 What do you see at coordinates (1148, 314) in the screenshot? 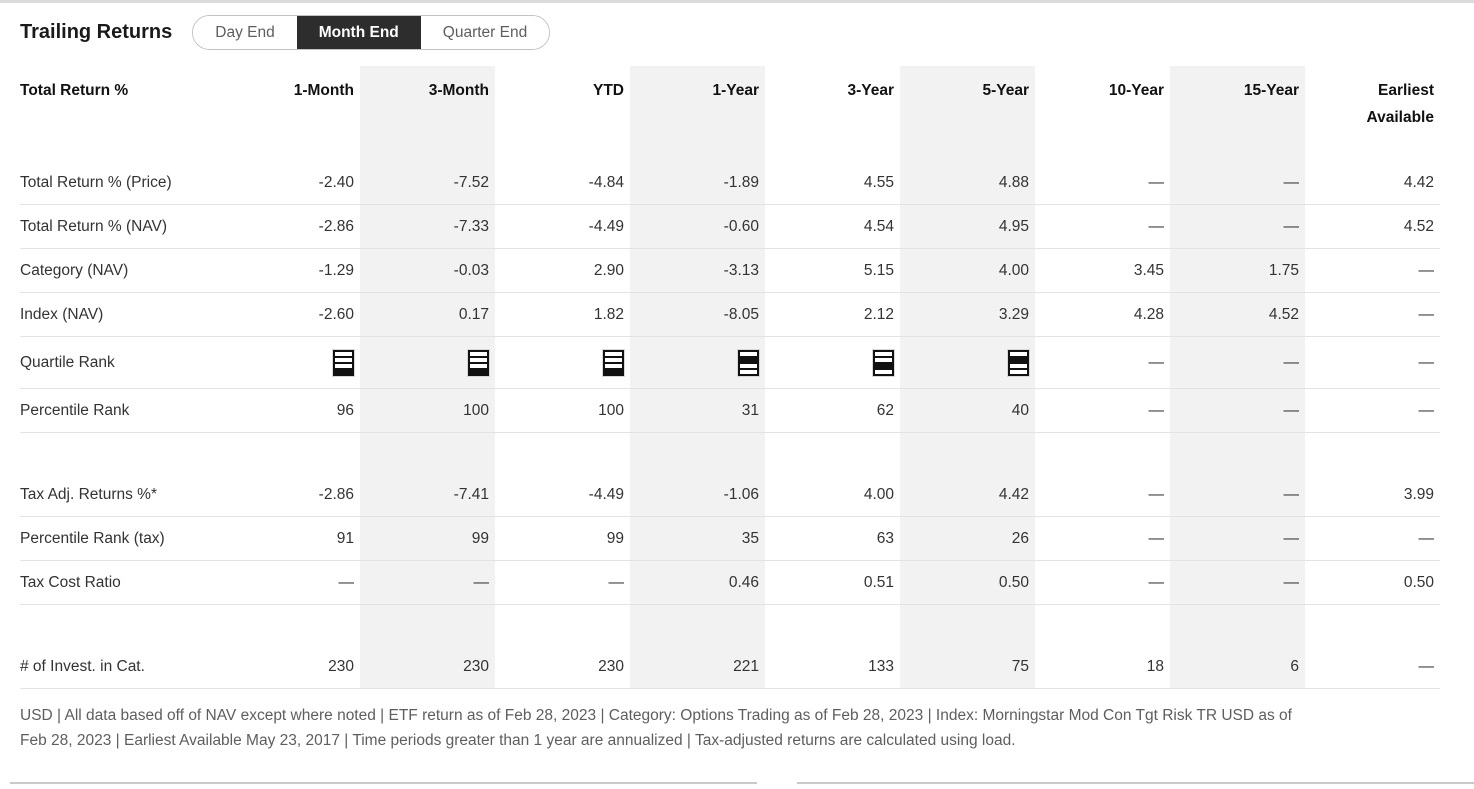
I see `cell-value: 4.28` at bounding box center [1148, 314].